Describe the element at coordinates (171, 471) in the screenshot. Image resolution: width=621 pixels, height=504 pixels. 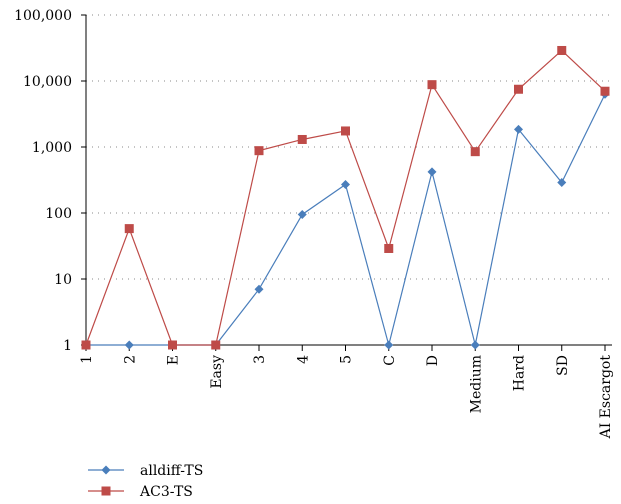
I see `legend-label: alldiff-TS` at that location.